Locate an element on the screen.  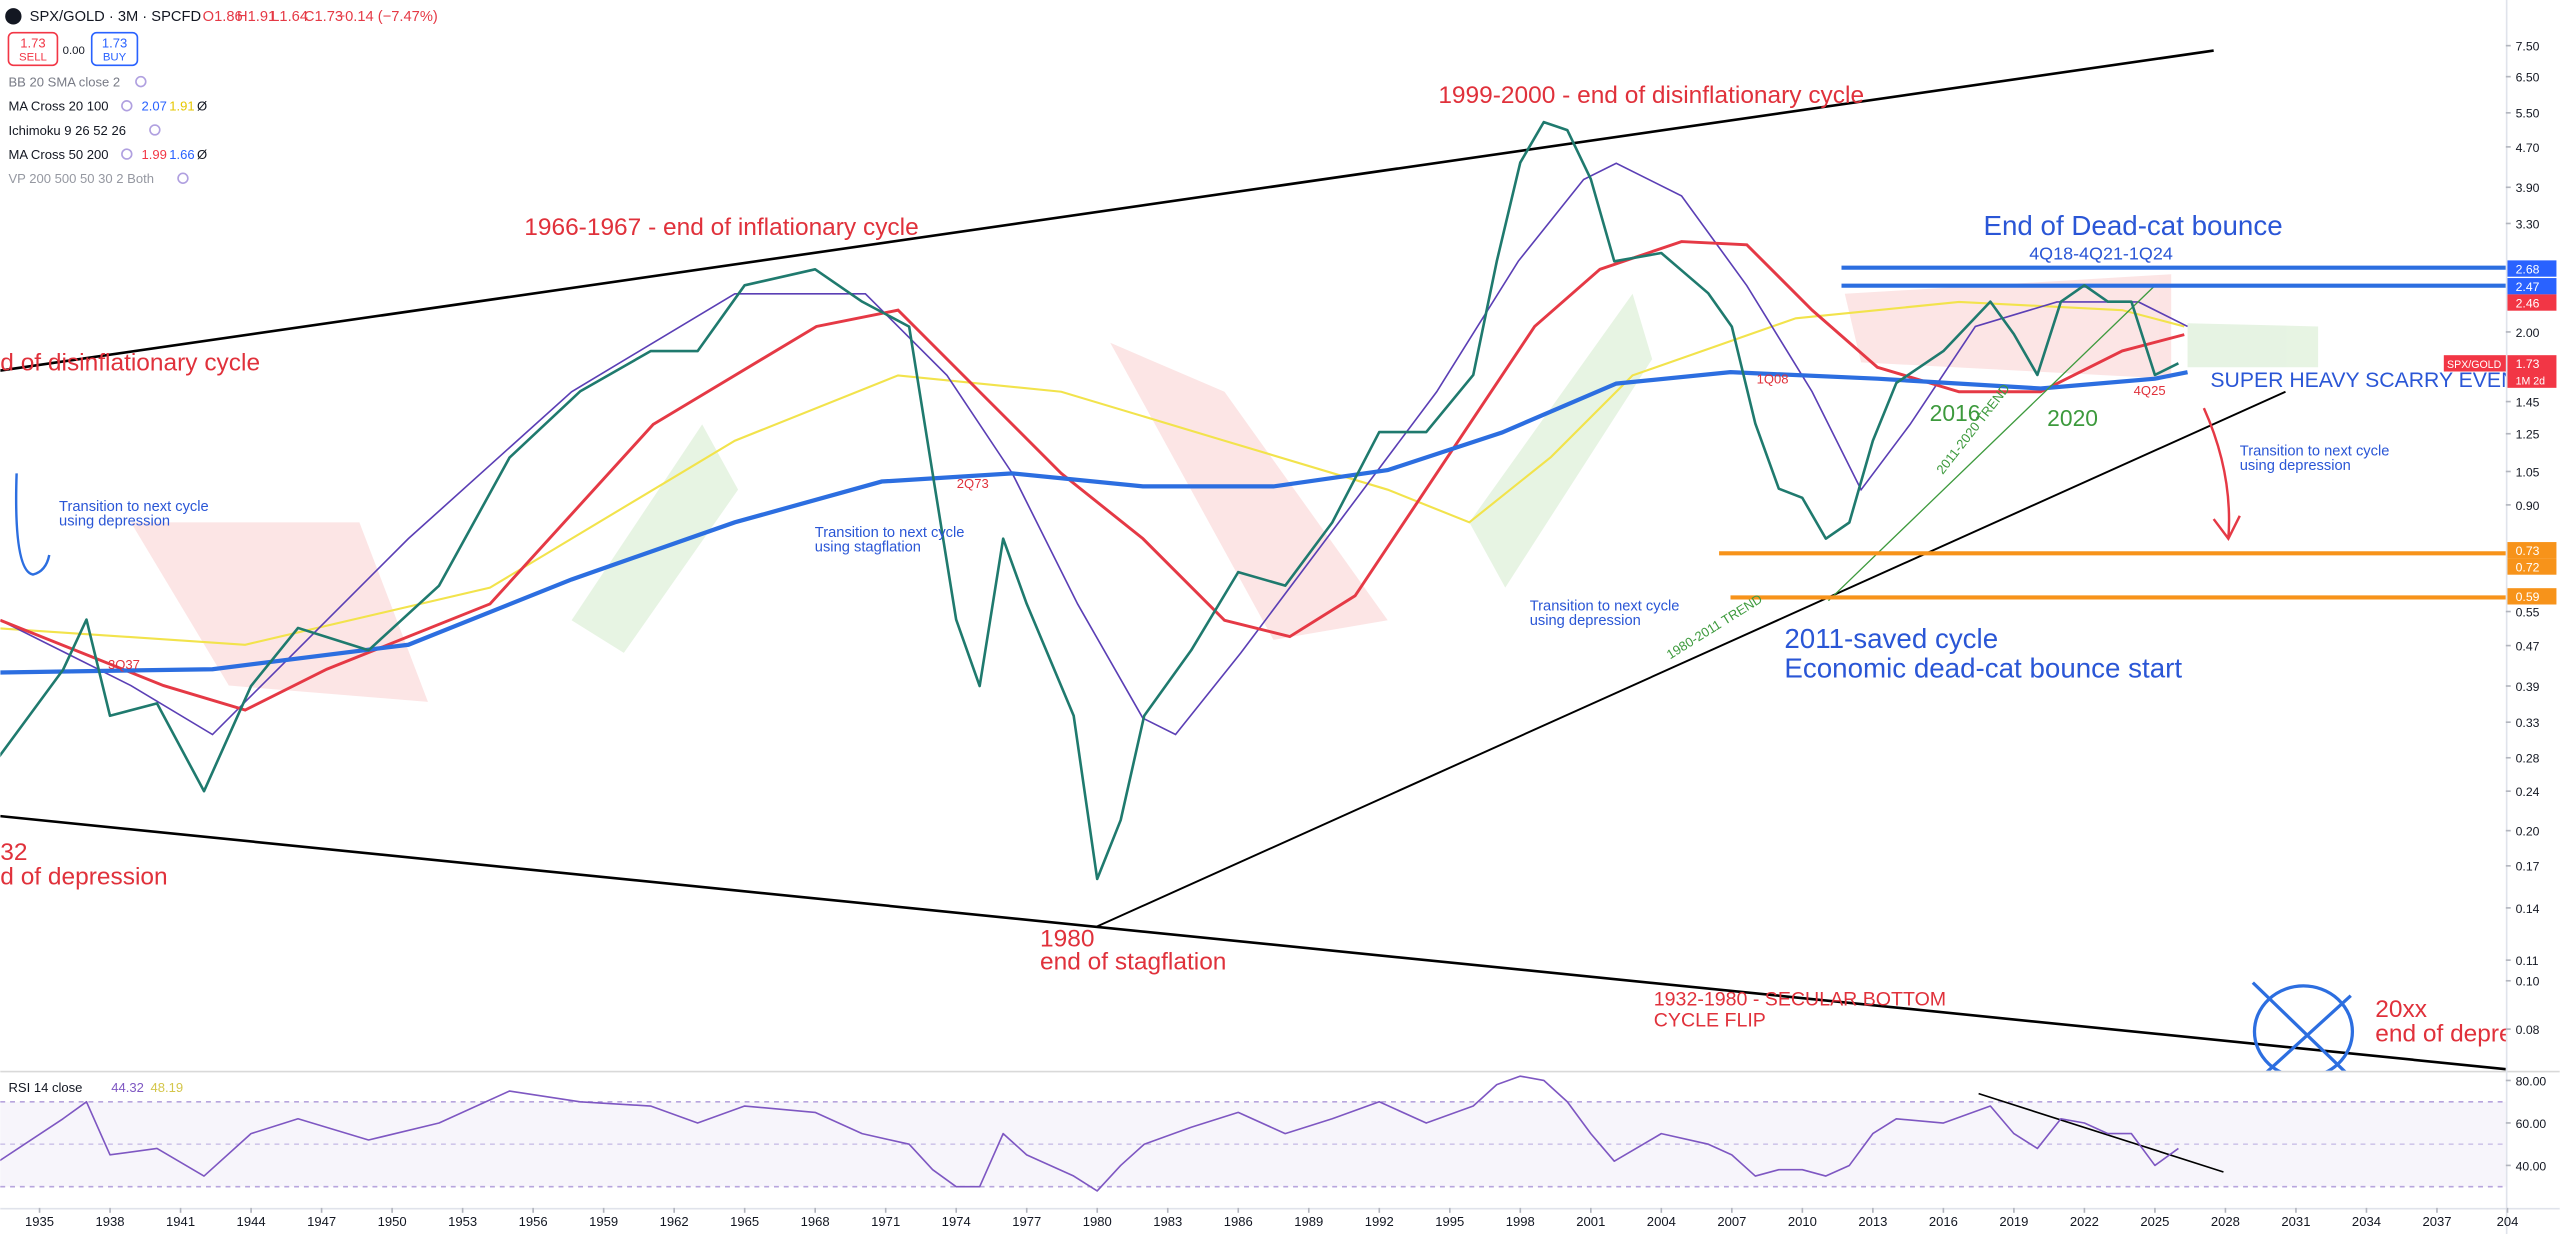
rsi-lines is located at coordinates (1089, 1133).